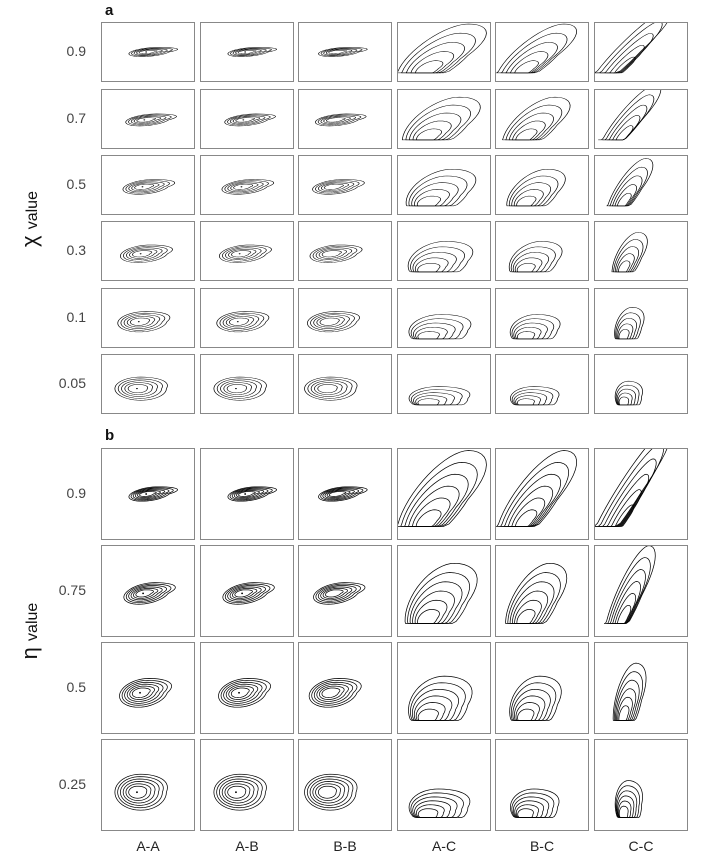  I want to click on panel-a-contour-plot-r0-c3, so click(442, 48).